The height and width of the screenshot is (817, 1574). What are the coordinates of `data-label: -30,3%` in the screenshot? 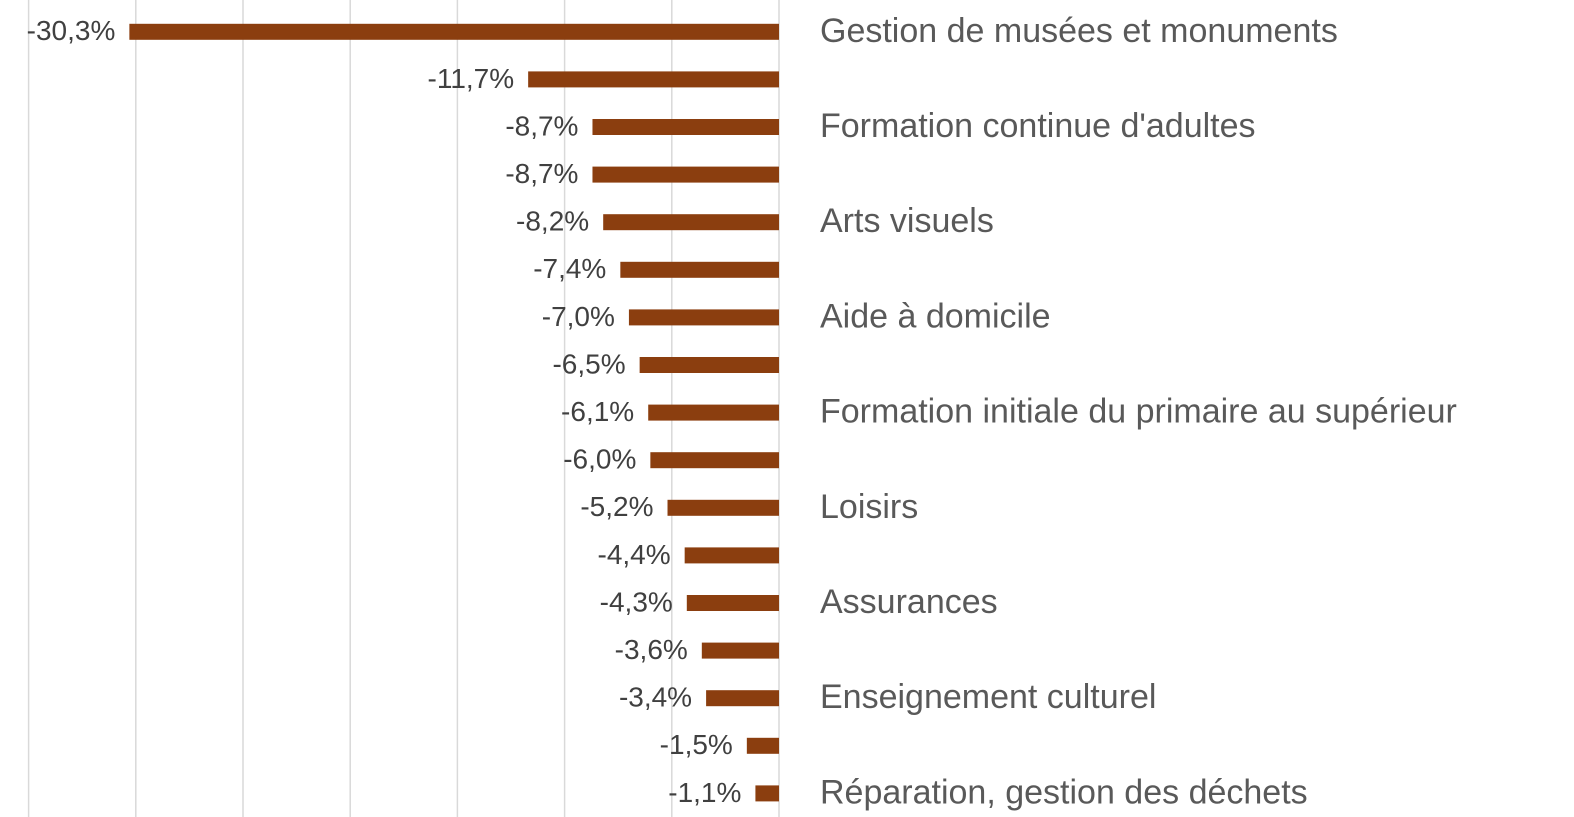 It's located at (71, 30).